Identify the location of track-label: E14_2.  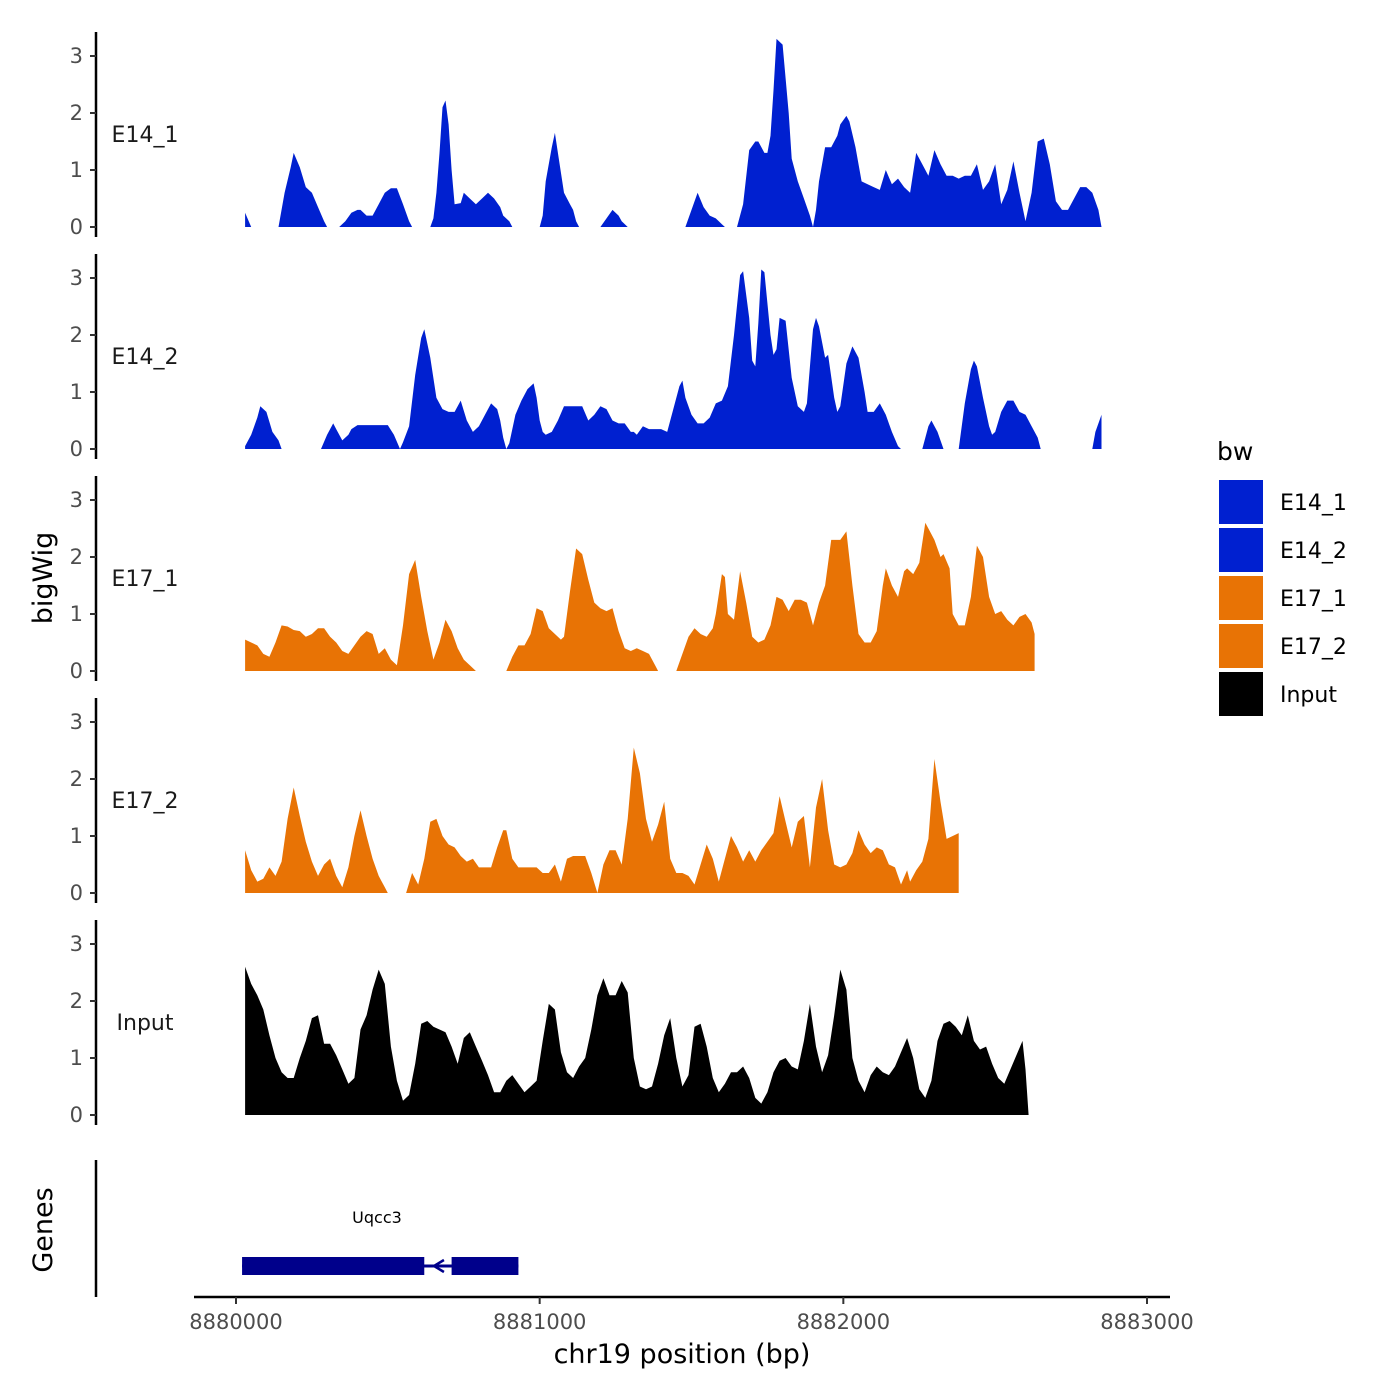
(145, 357).